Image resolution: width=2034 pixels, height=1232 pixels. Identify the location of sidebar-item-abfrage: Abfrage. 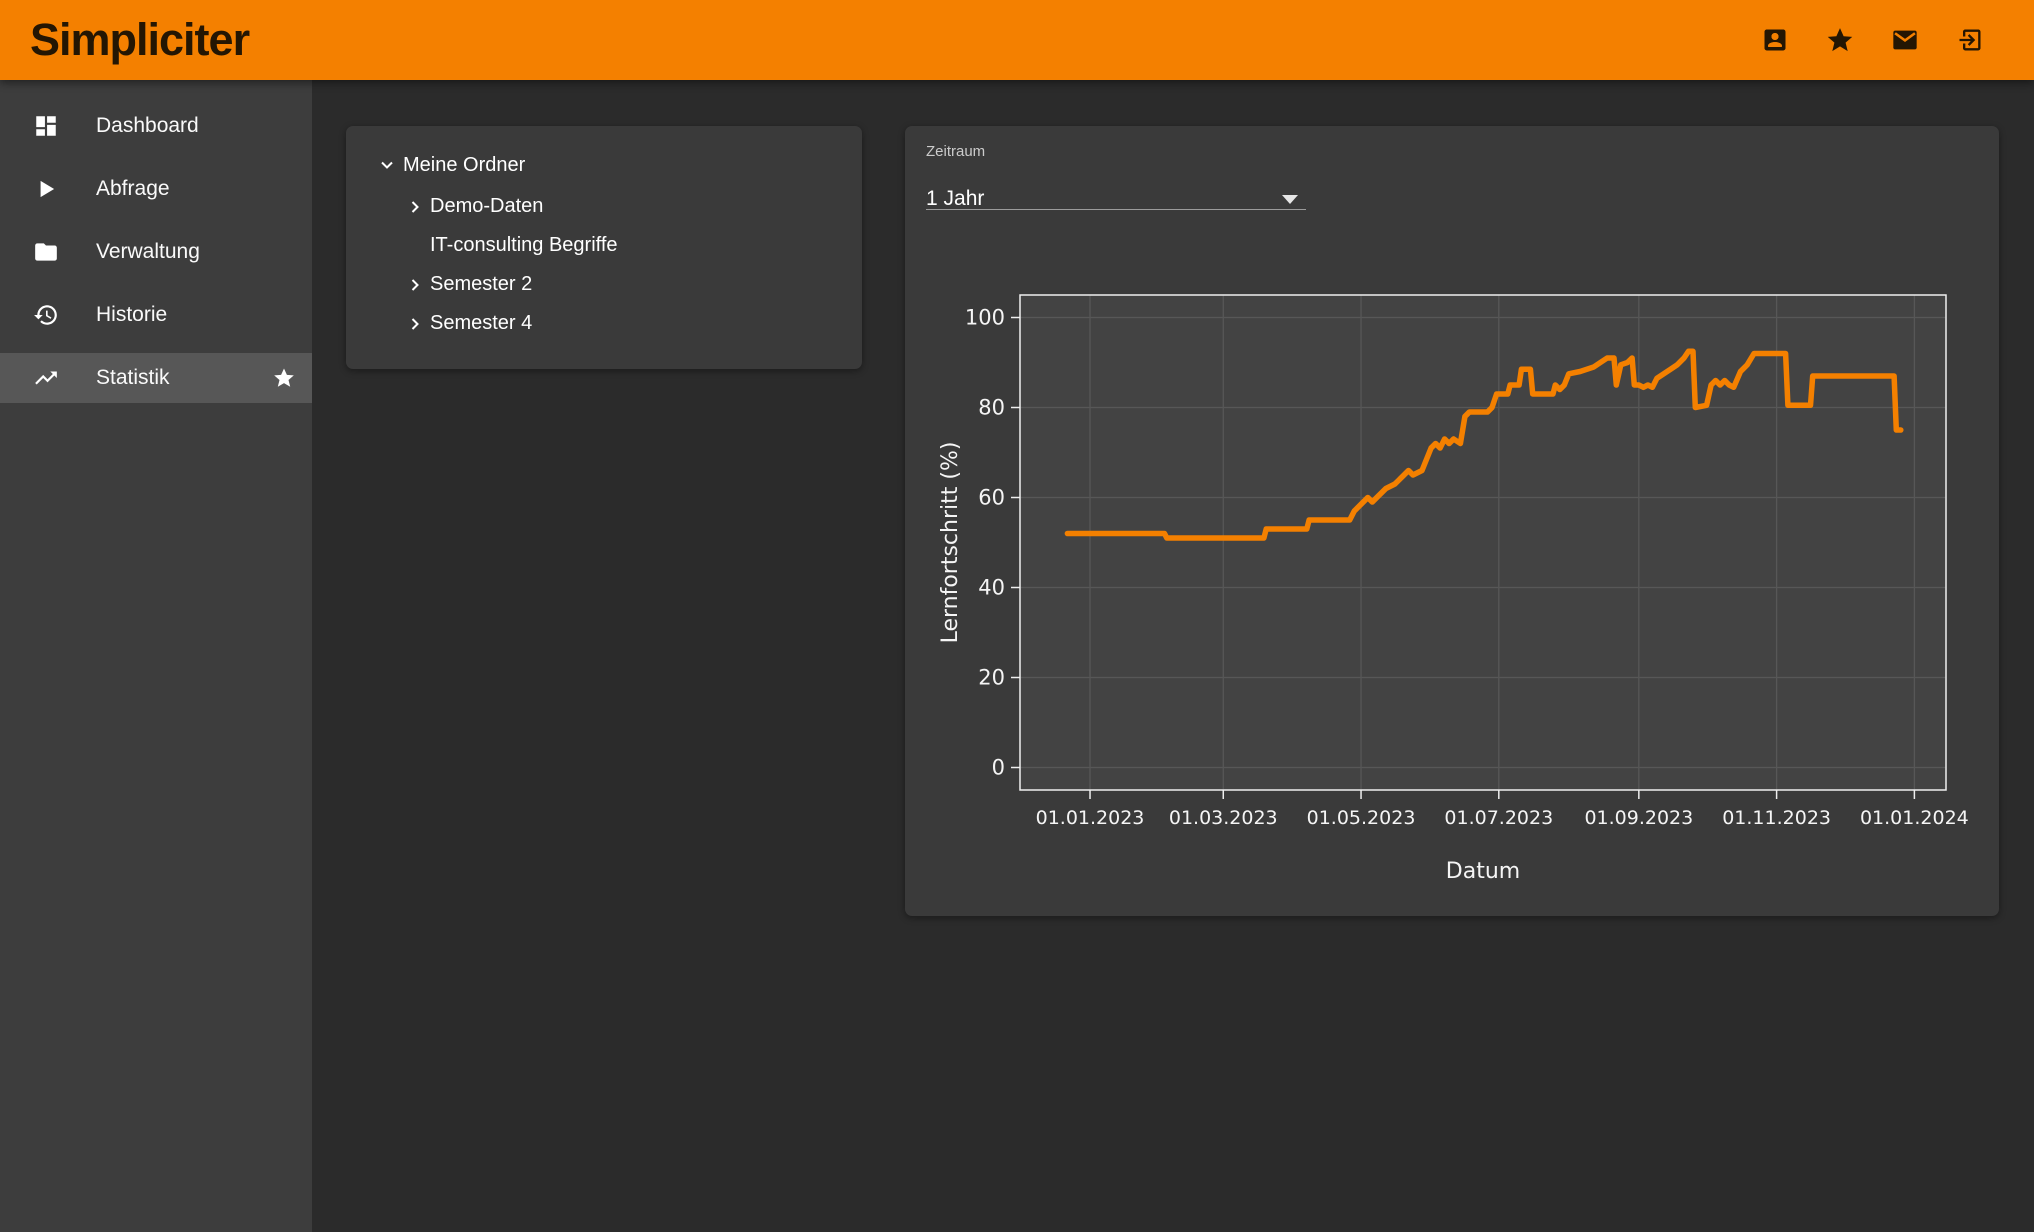
(156, 189).